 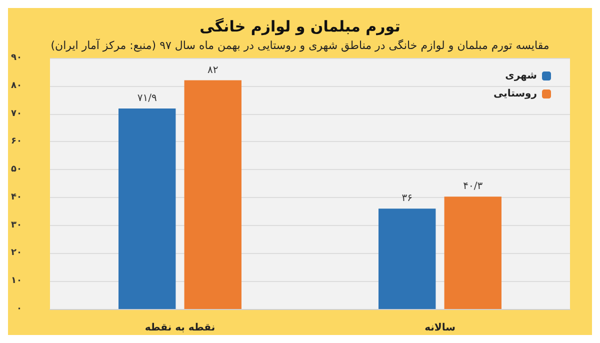 What do you see at coordinates (213, 70) in the screenshot?
I see `data-label: ۸۲` at bounding box center [213, 70].